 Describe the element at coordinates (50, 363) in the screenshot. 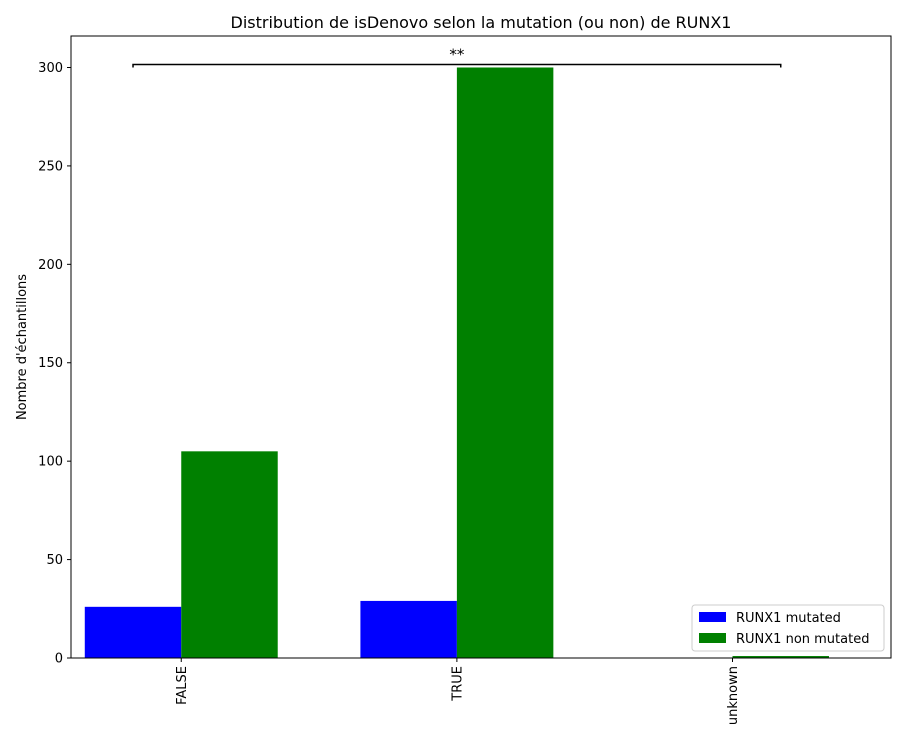

I see `y-tick-label: 150` at that location.